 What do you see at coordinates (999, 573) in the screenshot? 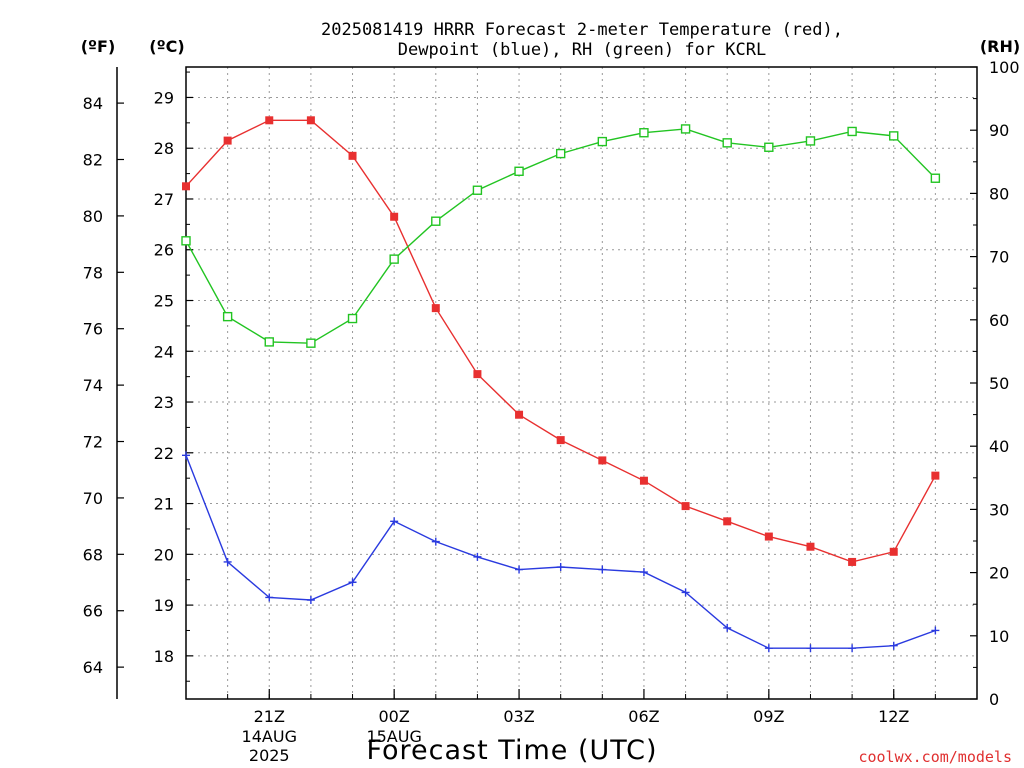
I see `rh-tick-label: 20` at bounding box center [999, 573].